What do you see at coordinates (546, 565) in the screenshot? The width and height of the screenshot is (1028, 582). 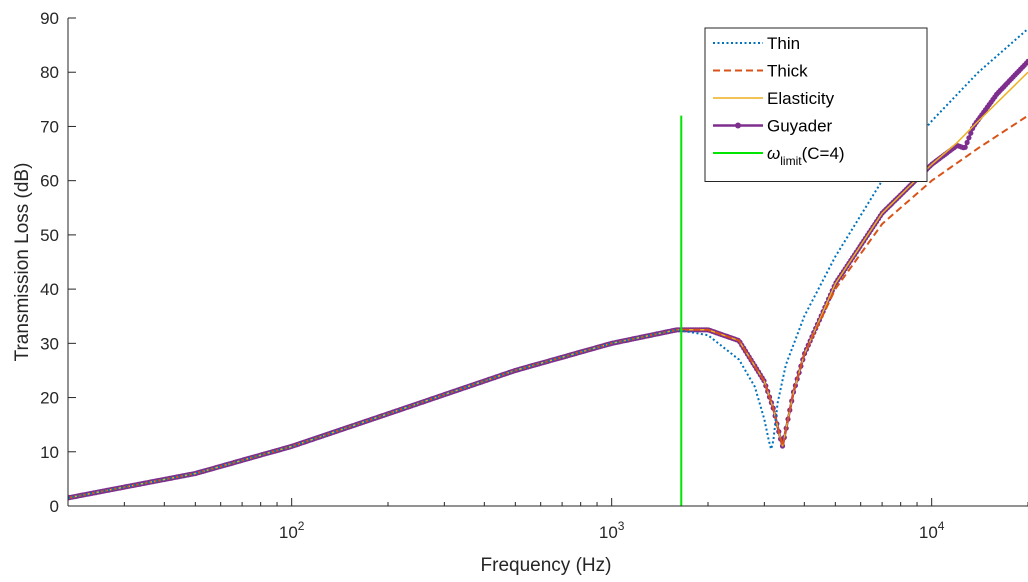 I see `x-axis-label: Frequency (Hz)` at bounding box center [546, 565].